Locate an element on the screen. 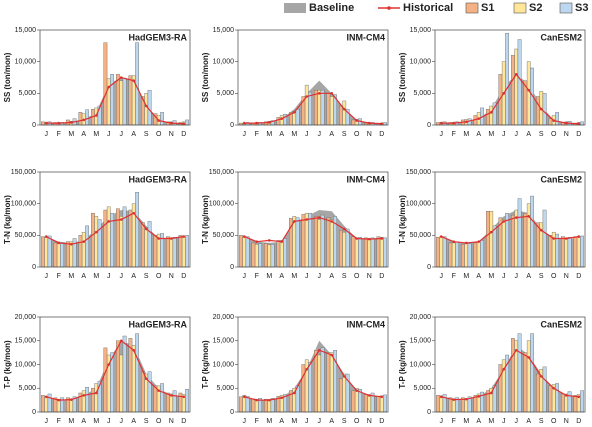 The width and height of the screenshot is (592, 427). y-tick-label: 150,000 is located at coordinates (418, 172).